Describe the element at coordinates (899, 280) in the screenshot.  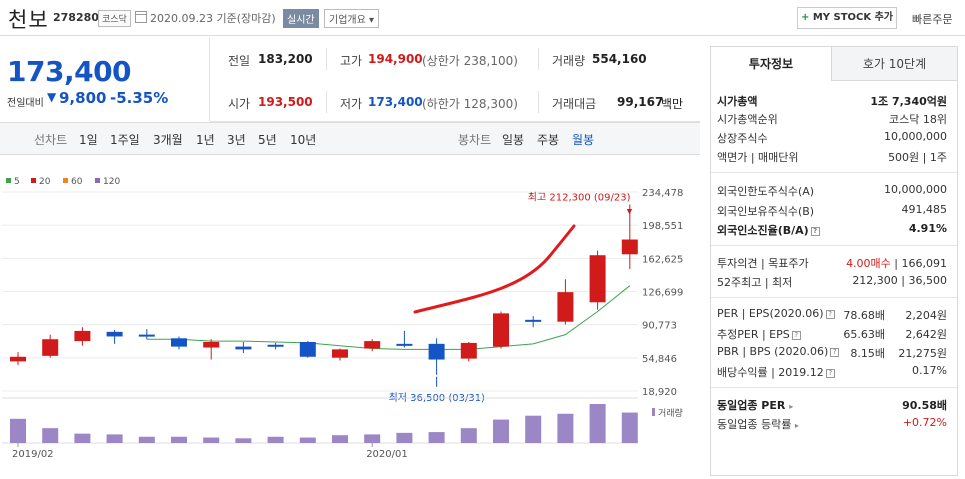
I see `row-value: 212,300 | 36,500` at that location.